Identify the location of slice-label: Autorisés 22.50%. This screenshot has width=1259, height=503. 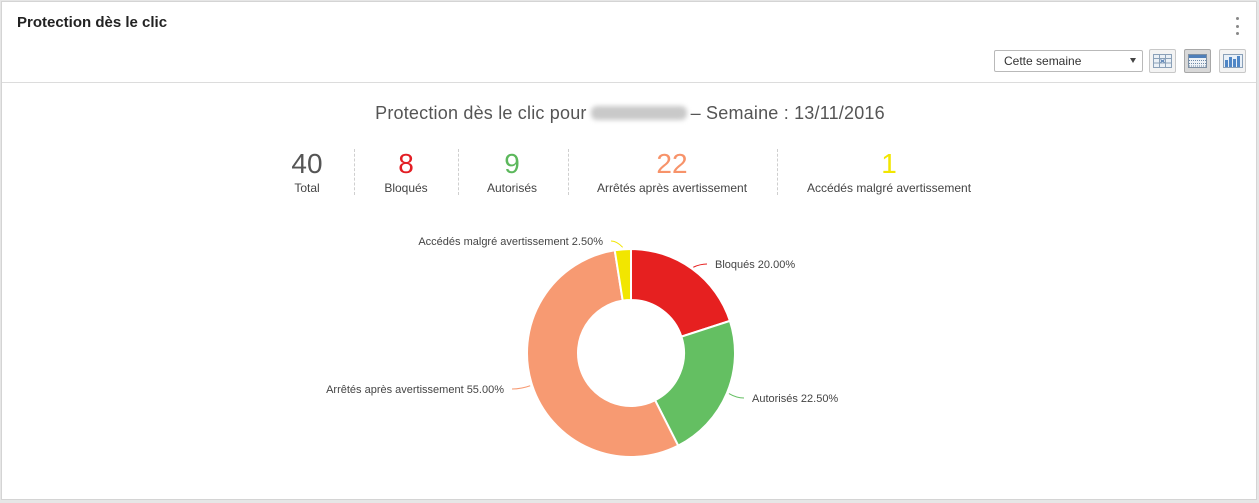
(795, 399).